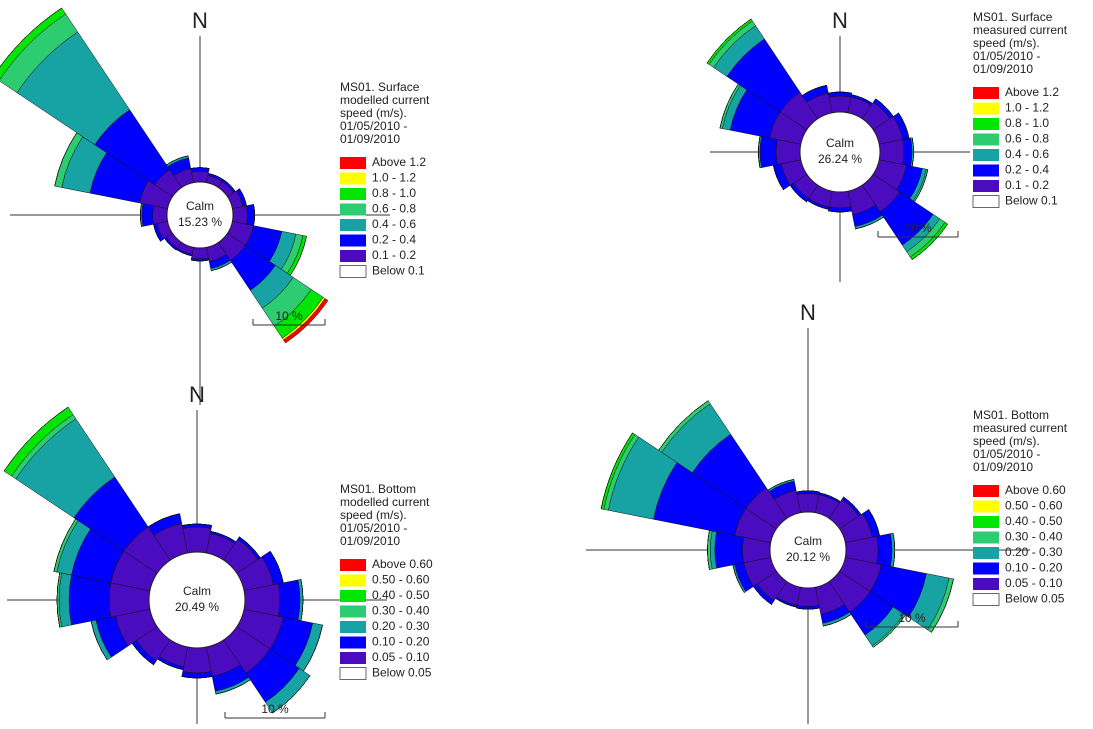 The image size is (1093, 729). Describe the element at coordinates (394, 209) in the screenshot. I see `legend-label: 0.6 - 0.8` at that location.